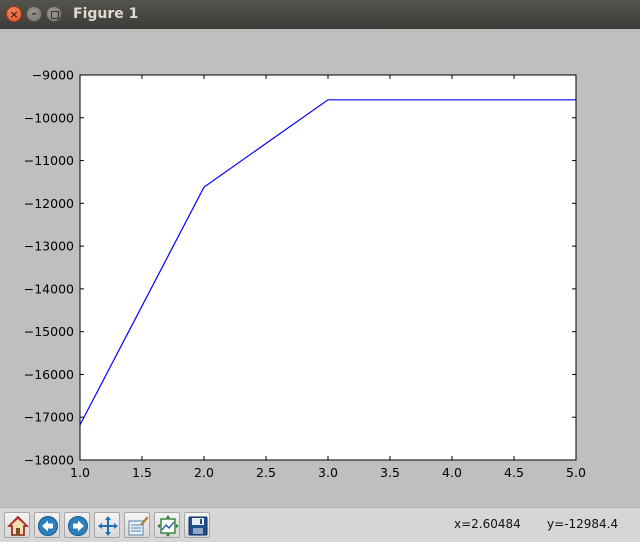  I want to click on save-button, so click(197, 525).